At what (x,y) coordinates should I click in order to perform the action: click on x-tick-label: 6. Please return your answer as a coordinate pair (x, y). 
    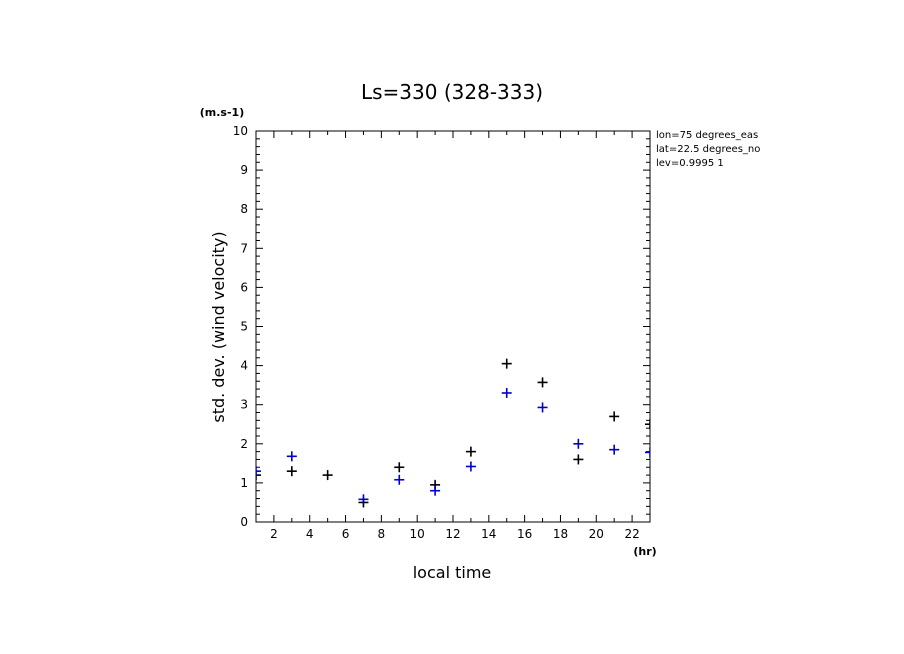
    Looking at the image, I should click on (346, 534).